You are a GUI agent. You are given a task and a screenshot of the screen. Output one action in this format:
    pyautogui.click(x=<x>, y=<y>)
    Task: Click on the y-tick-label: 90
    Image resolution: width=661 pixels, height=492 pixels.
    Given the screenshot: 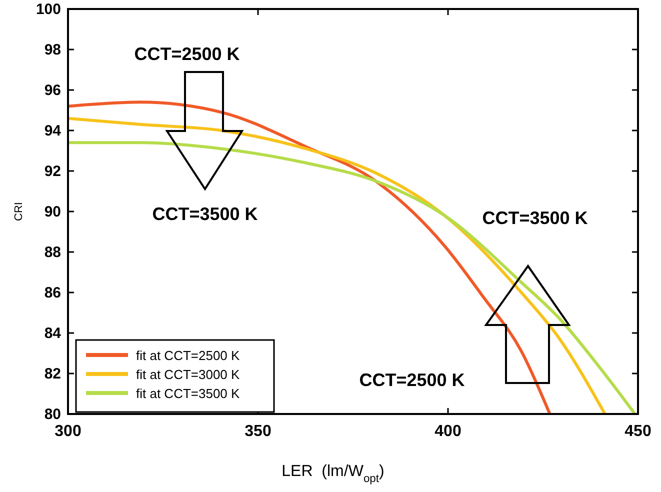 What is the action you would take?
    pyautogui.click(x=52, y=212)
    